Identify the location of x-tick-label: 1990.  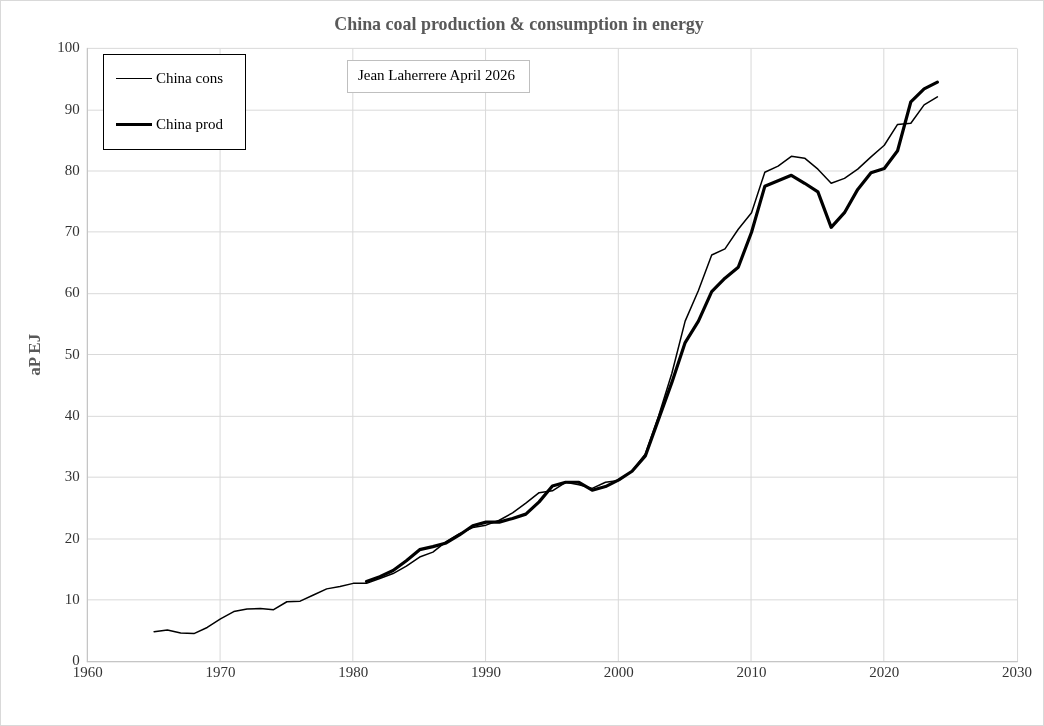
(486, 672).